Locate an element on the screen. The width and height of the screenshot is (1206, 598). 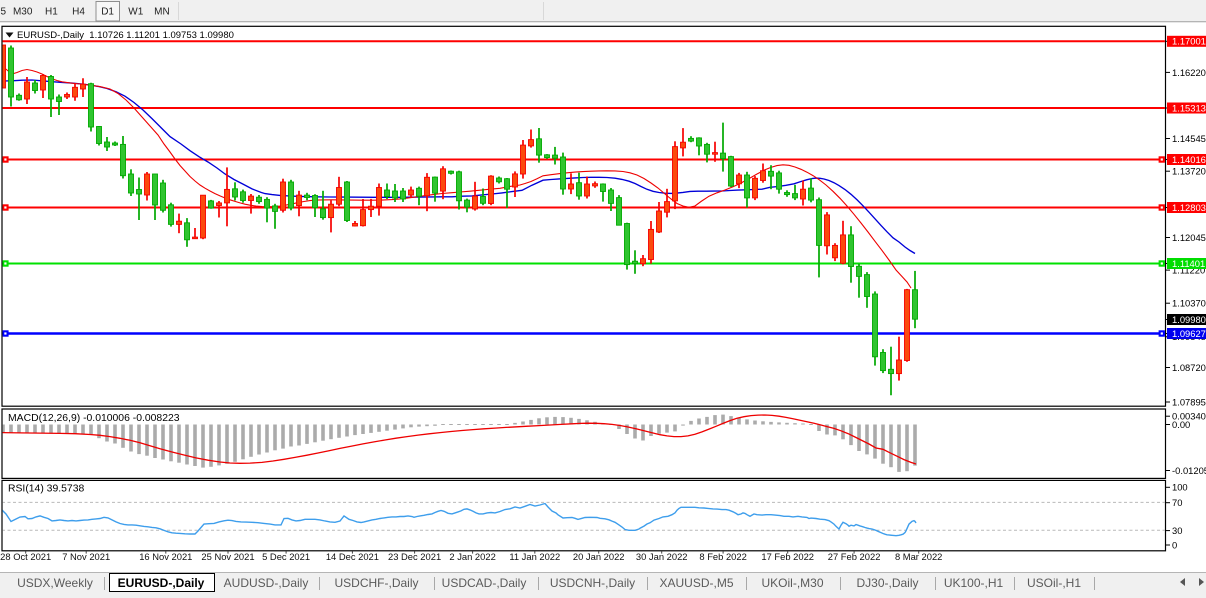
svg-text: -0.0120588 is located at coordinates (1189, 470).